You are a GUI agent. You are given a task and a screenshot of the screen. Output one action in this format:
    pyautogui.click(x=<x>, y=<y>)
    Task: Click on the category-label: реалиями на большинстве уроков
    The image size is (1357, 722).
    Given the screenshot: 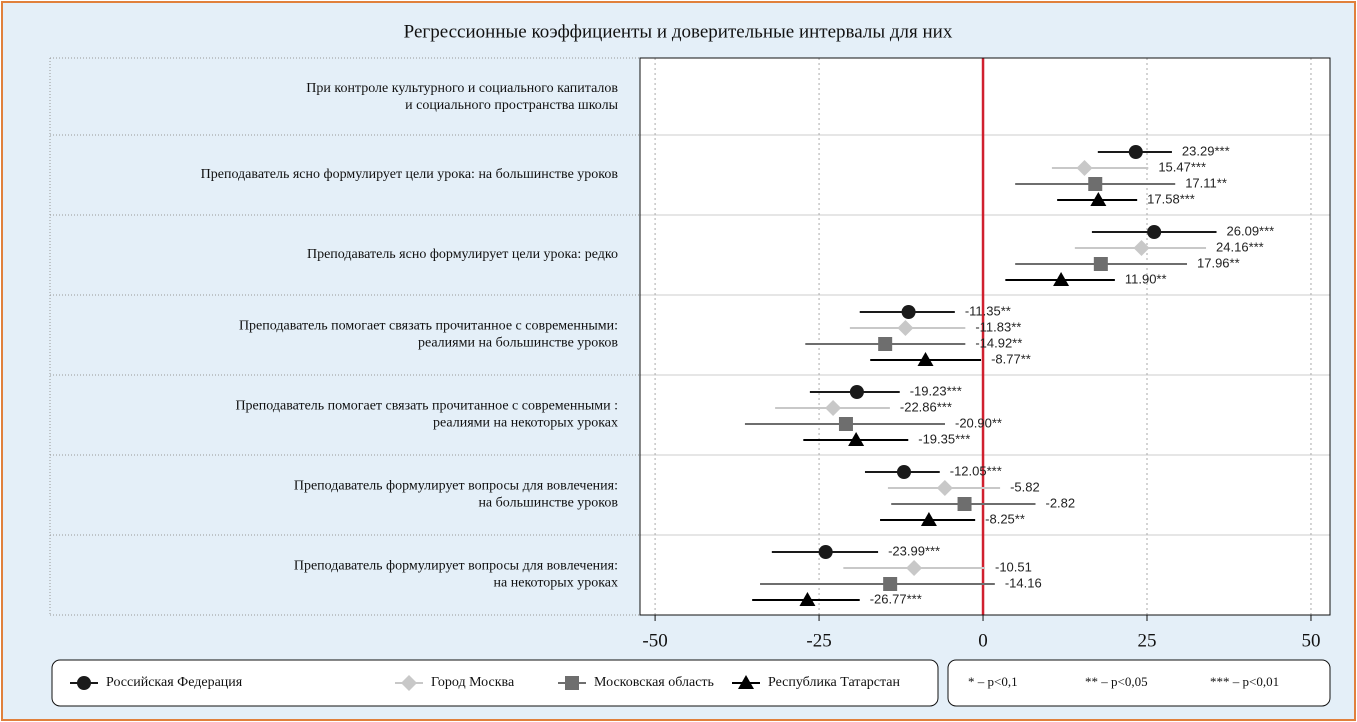 What is the action you would take?
    pyautogui.click(x=518, y=343)
    